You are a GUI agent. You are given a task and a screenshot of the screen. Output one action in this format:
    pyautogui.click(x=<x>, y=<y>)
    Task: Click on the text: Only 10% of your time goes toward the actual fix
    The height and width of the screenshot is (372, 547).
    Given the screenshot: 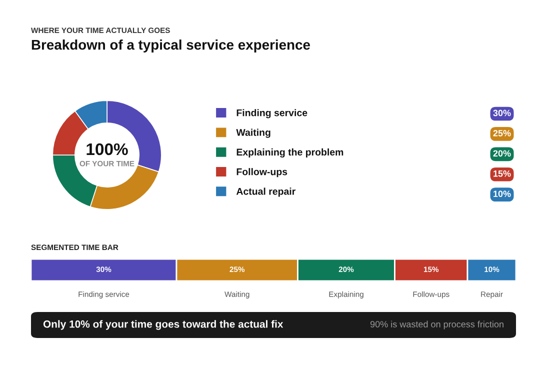 What is the action you would take?
    pyautogui.click(x=163, y=325)
    